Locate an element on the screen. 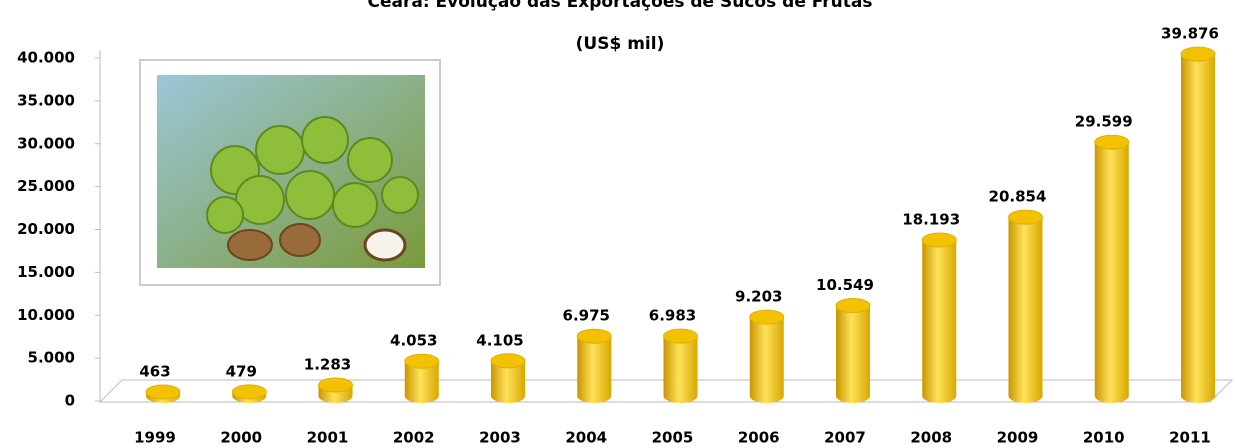 The height and width of the screenshot is (448, 1235). y-tick-label: 30.000 is located at coordinates (46, 143).